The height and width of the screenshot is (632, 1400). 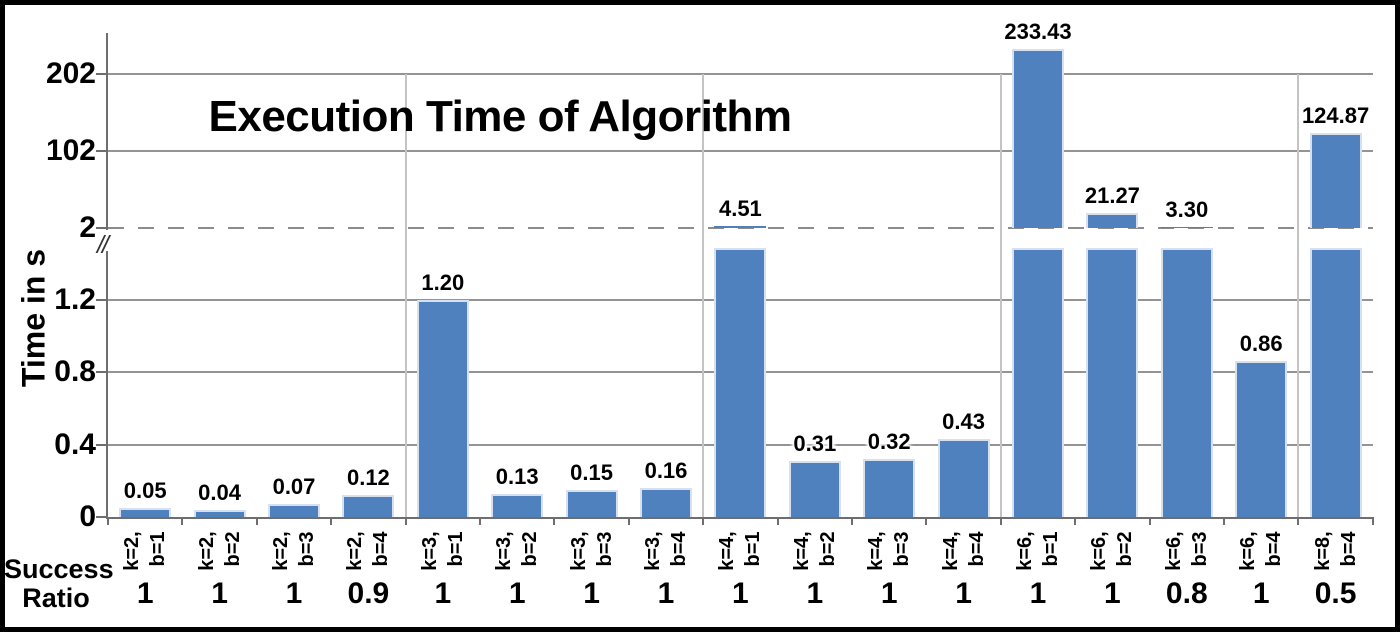 I want to click on success-ratio-row-header-line1: Success, so click(x=59, y=569).